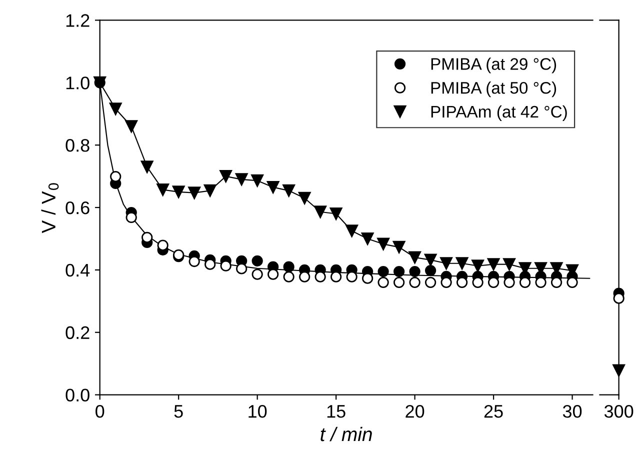  I want to click on x-tick-label: 5, so click(178, 411).